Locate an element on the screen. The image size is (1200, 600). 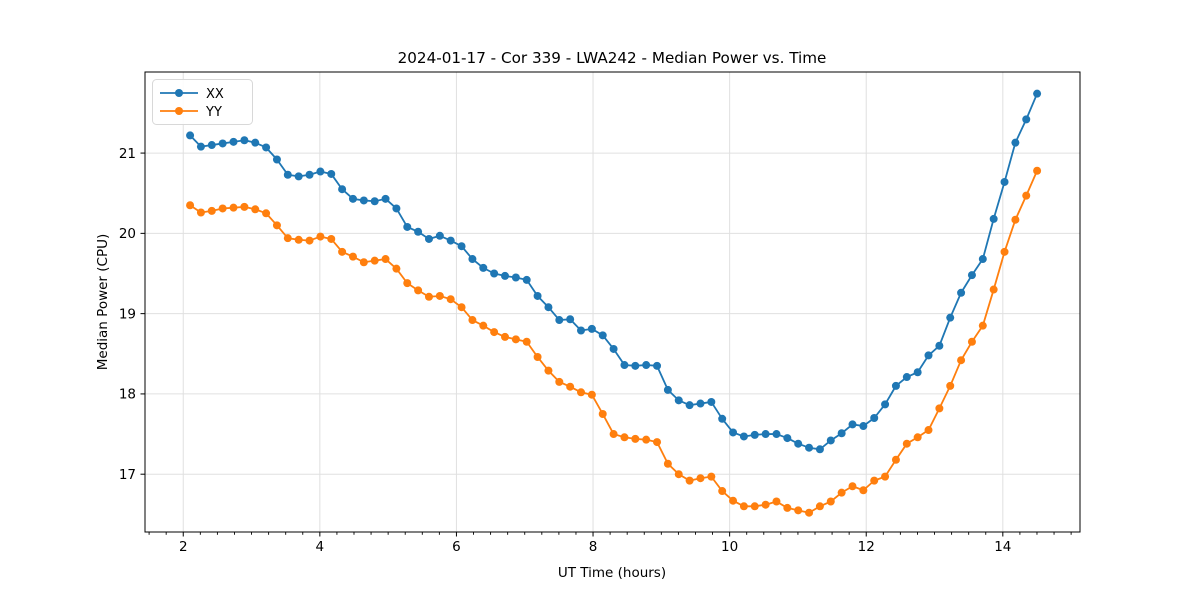
legend-entry-label: YY is located at coordinates (213, 112).